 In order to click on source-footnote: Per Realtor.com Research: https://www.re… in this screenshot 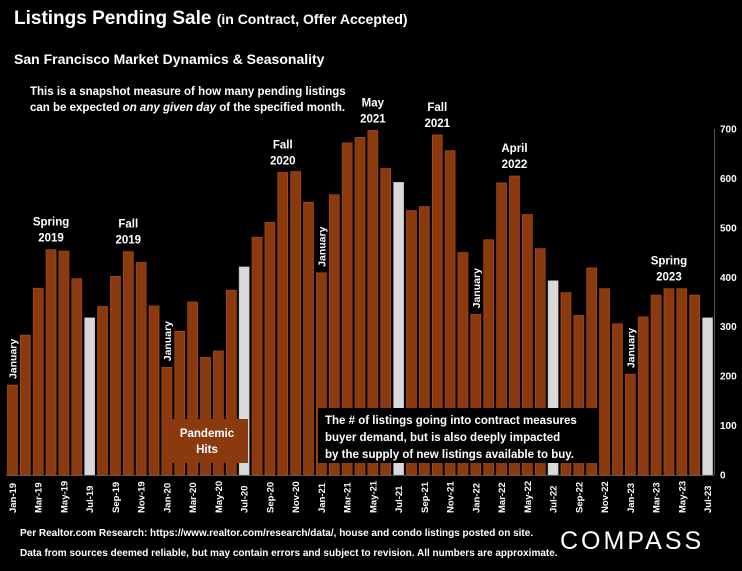, I will do `click(277, 533)`.